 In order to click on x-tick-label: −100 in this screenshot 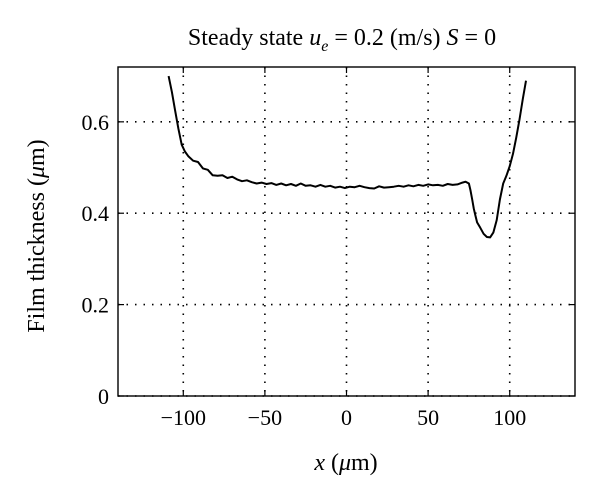, I will do `click(183, 417)`.